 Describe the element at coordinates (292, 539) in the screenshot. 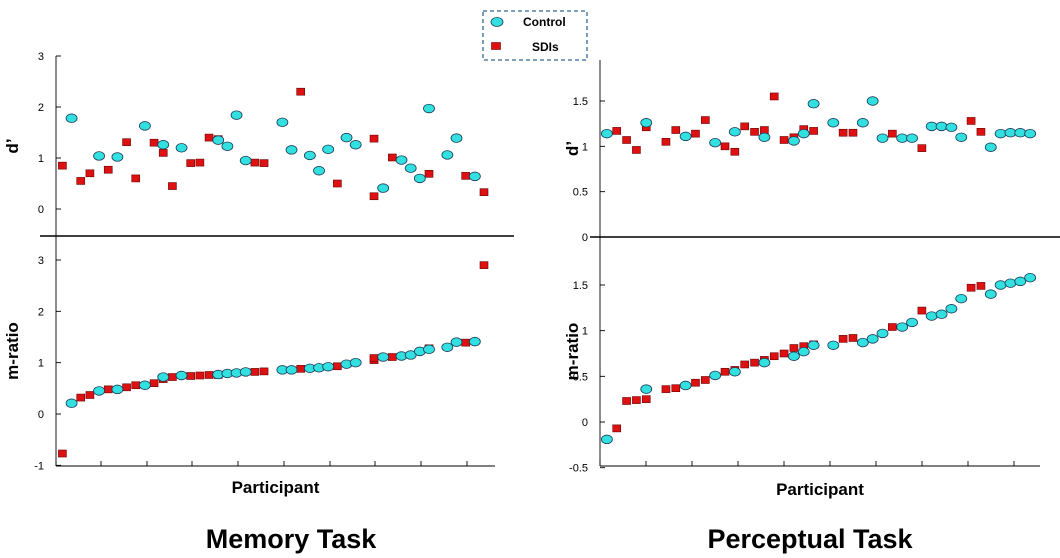

I see `memory-task-title: Memory Task` at that location.